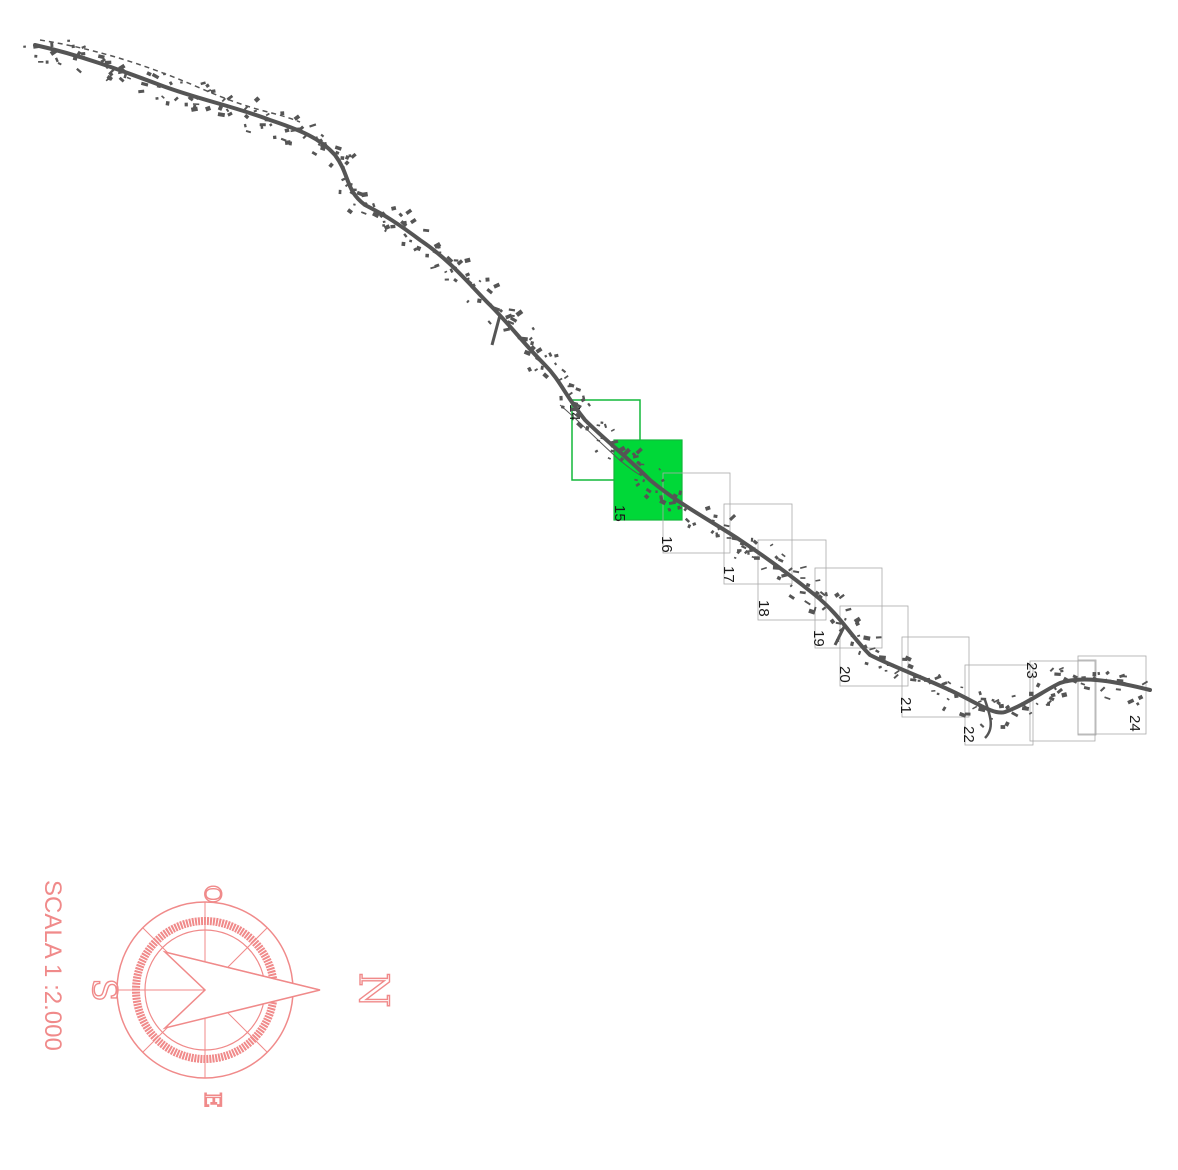  What do you see at coordinates (818, 638) in the screenshot?
I see `sheet-label-19: 19` at bounding box center [818, 638].